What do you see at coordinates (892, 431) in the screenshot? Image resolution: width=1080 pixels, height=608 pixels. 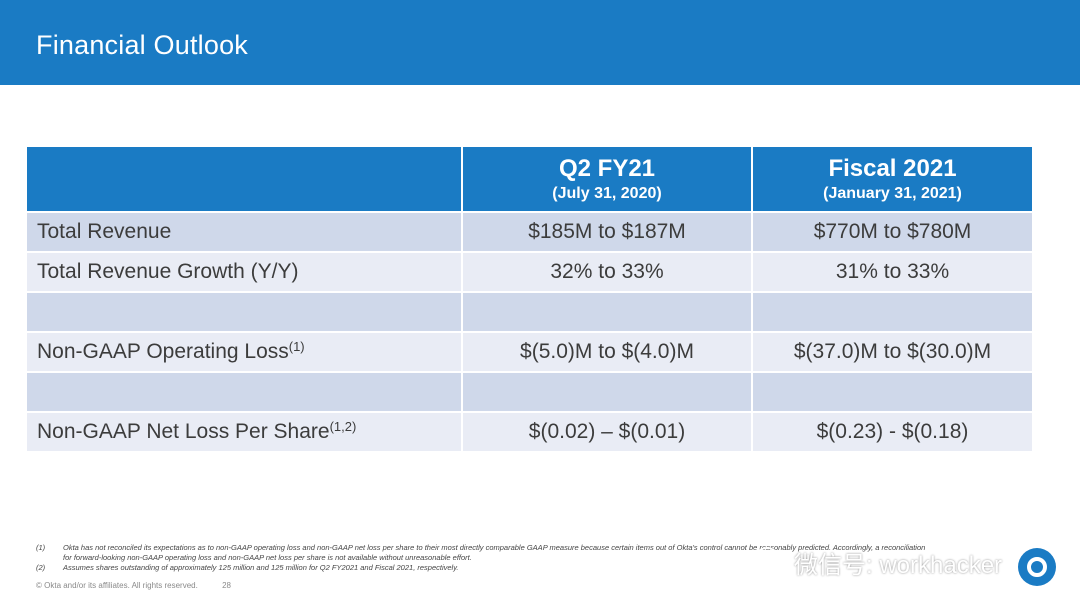 I see `row-value-fiscal: $(0.23) - $(0.18)` at bounding box center [892, 431].